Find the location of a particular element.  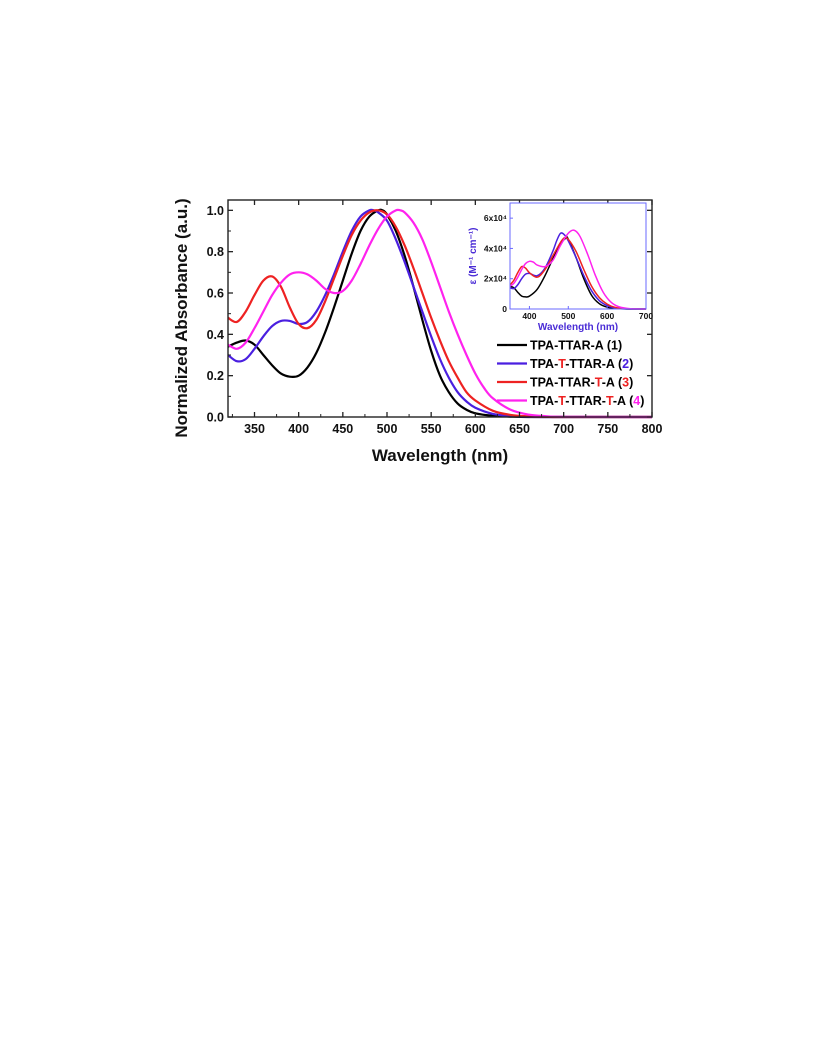

y-tick-label: 0.4 is located at coordinates (215, 335).